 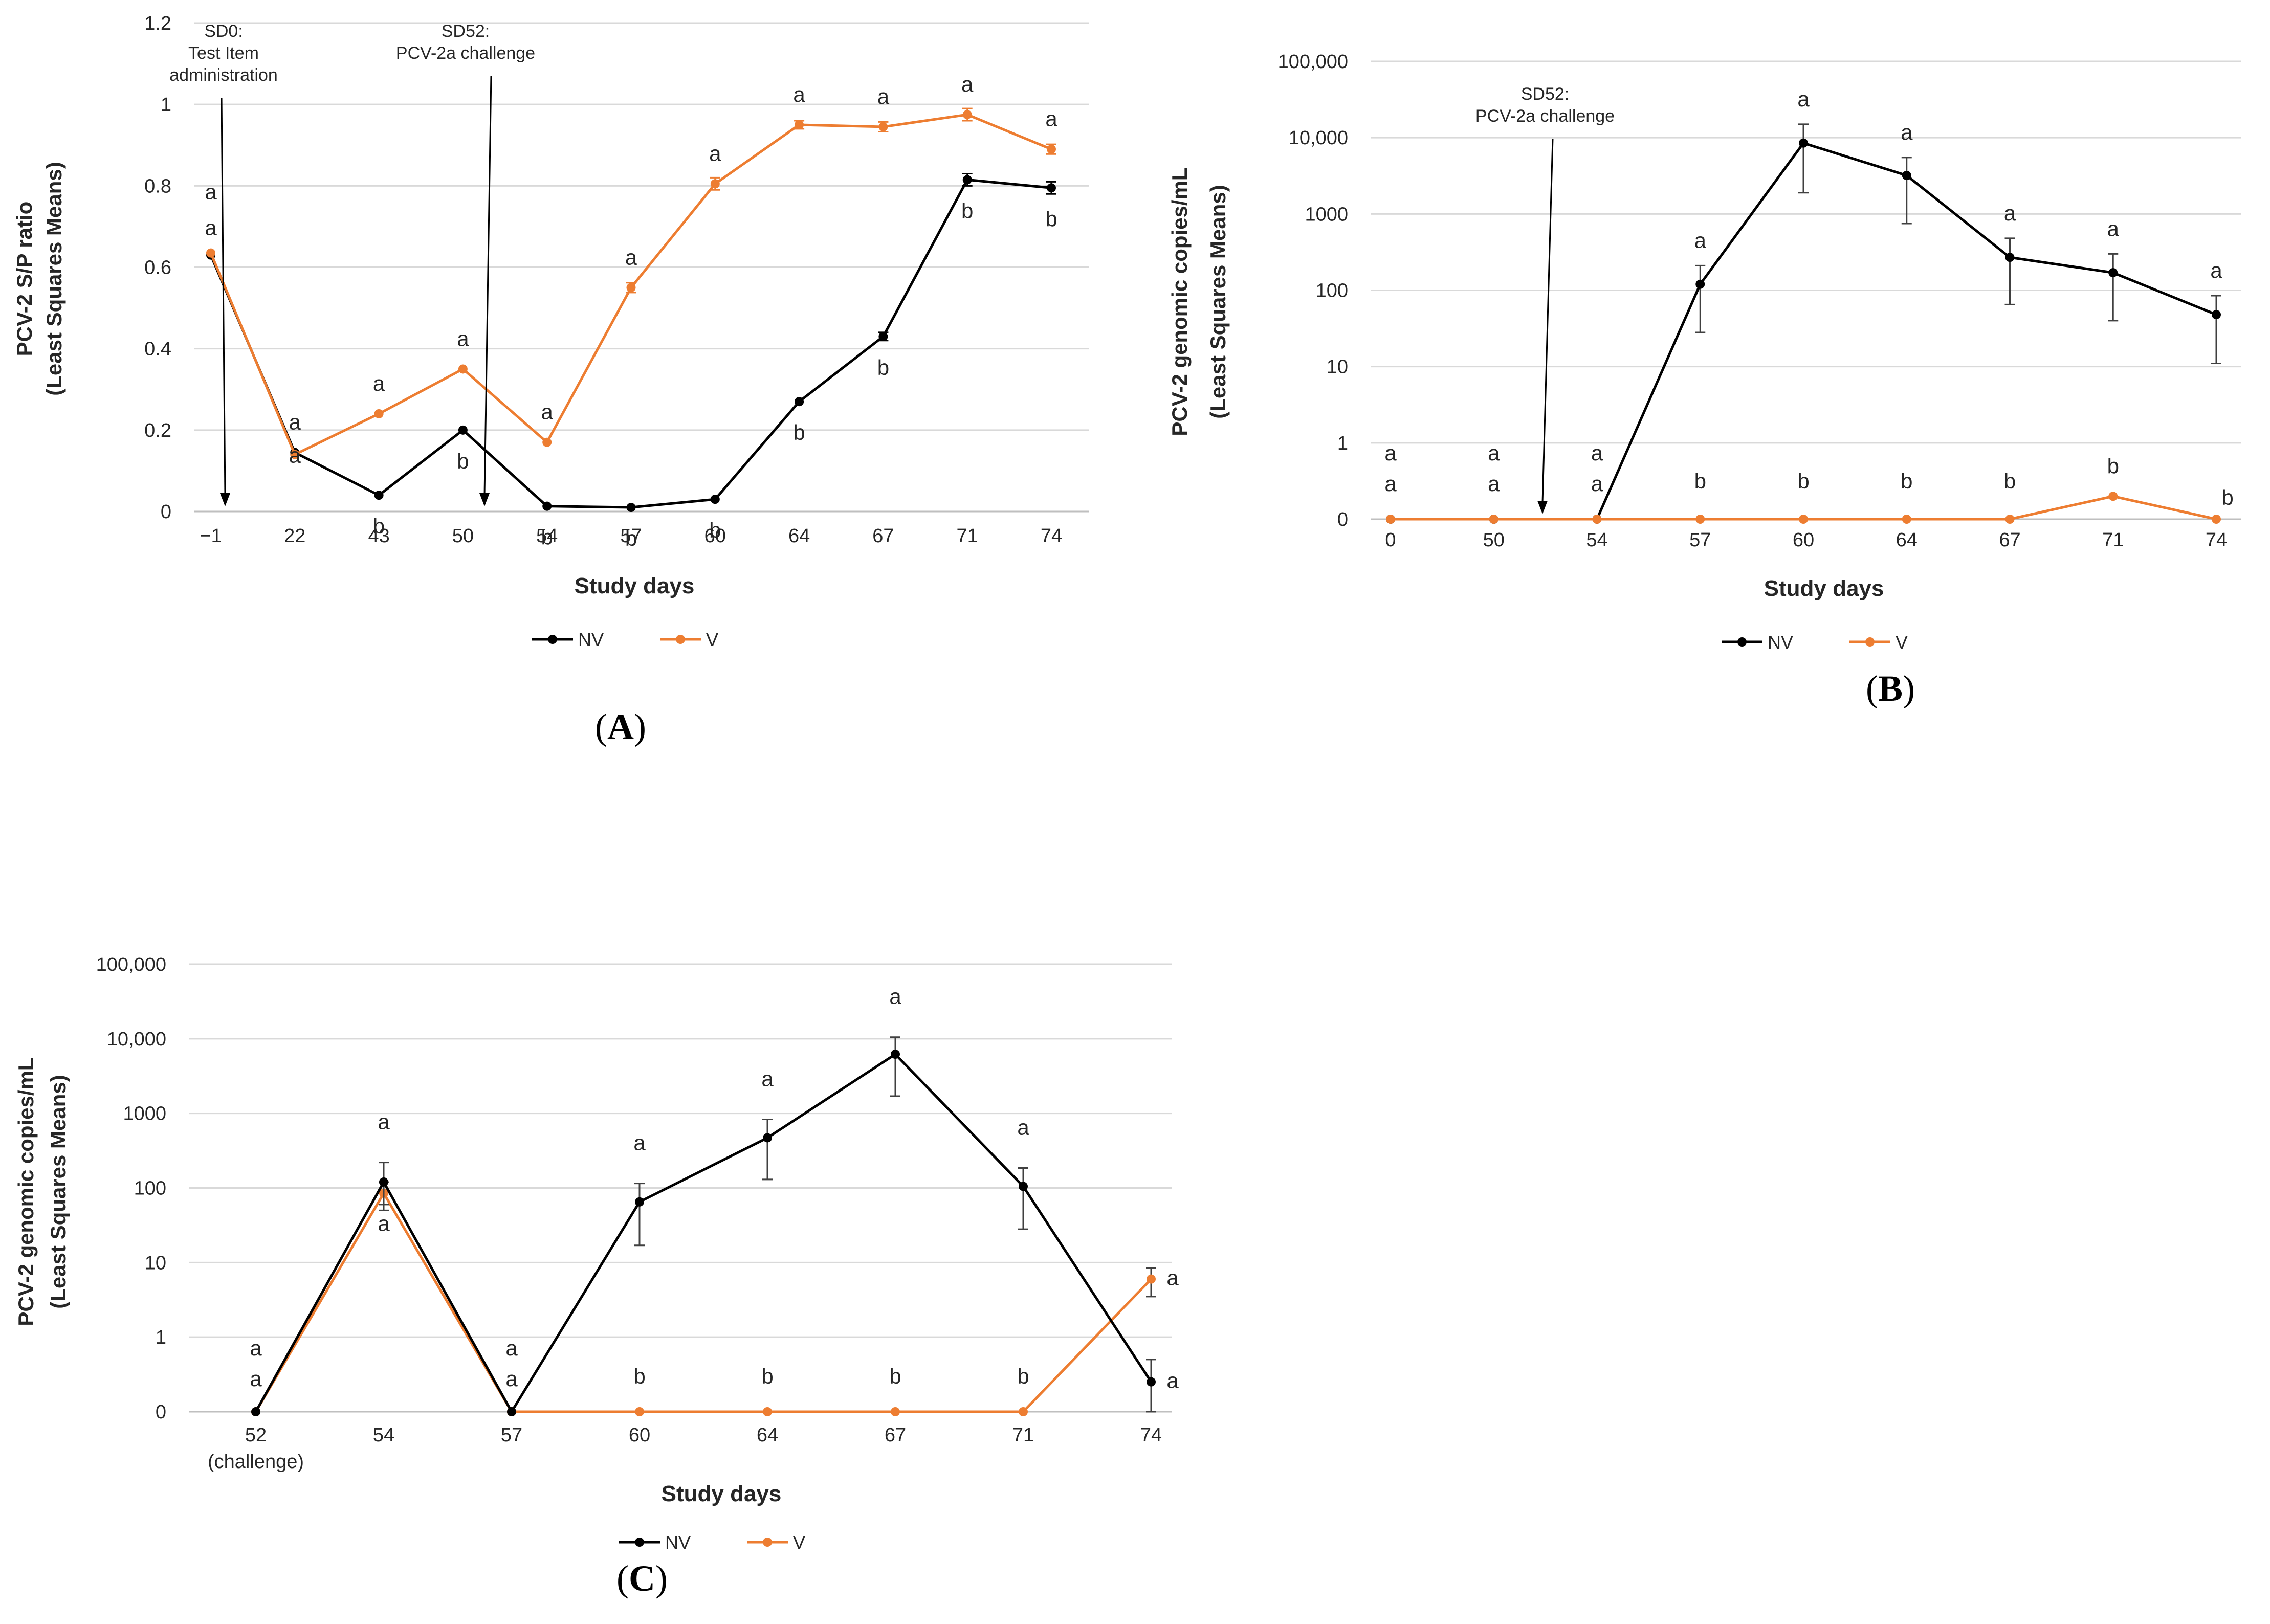 What do you see at coordinates (642, 1579) in the screenshot?
I see `panel-label: (C)` at bounding box center [642, 1579].